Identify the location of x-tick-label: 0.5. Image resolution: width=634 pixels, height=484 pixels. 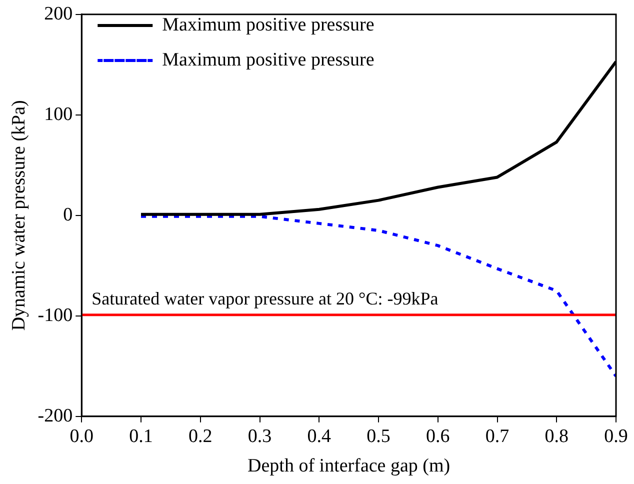
(378, 436).